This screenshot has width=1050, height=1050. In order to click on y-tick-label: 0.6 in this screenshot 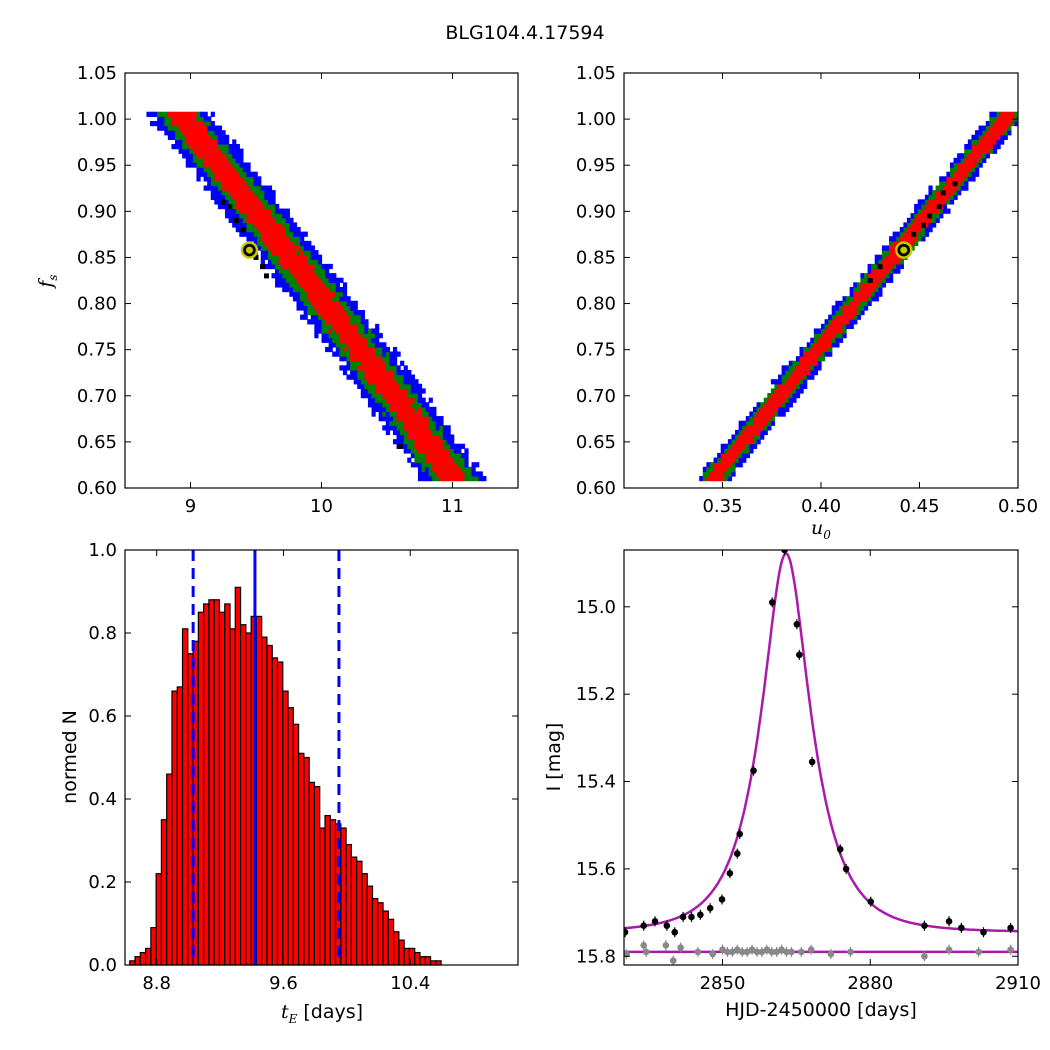, I will do `click(102, 716)`.